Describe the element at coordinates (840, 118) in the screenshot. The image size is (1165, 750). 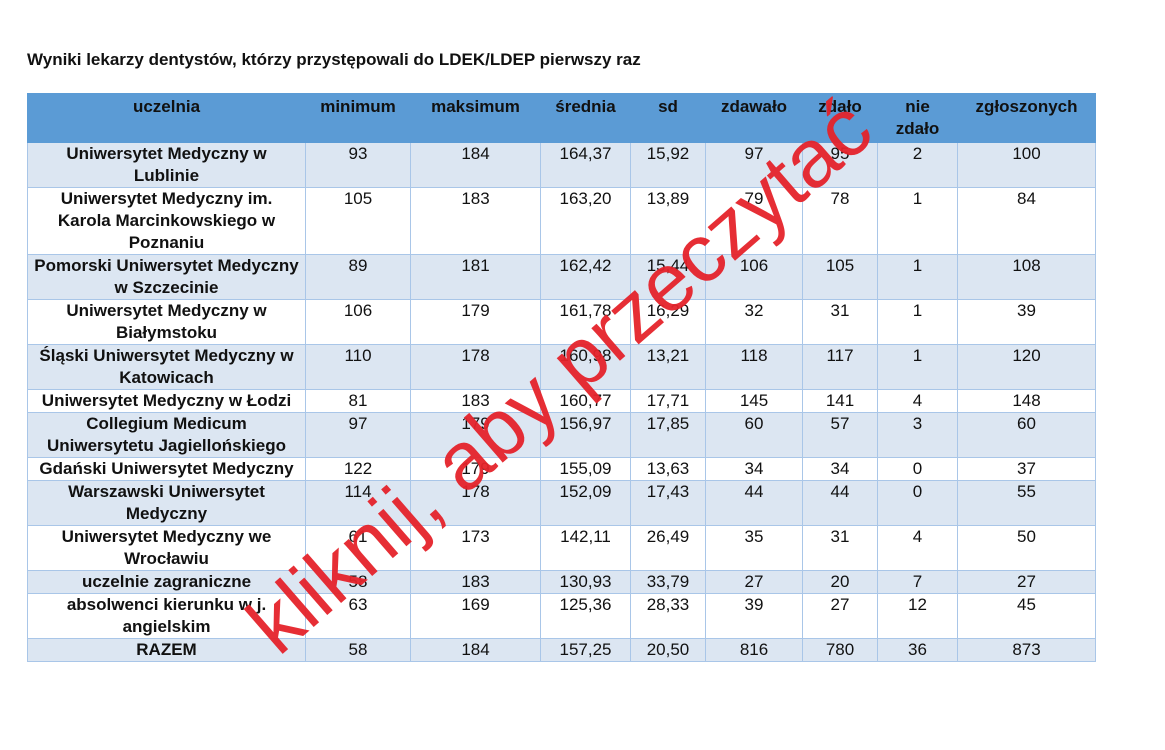
I see `column-header: zdało` at that location.